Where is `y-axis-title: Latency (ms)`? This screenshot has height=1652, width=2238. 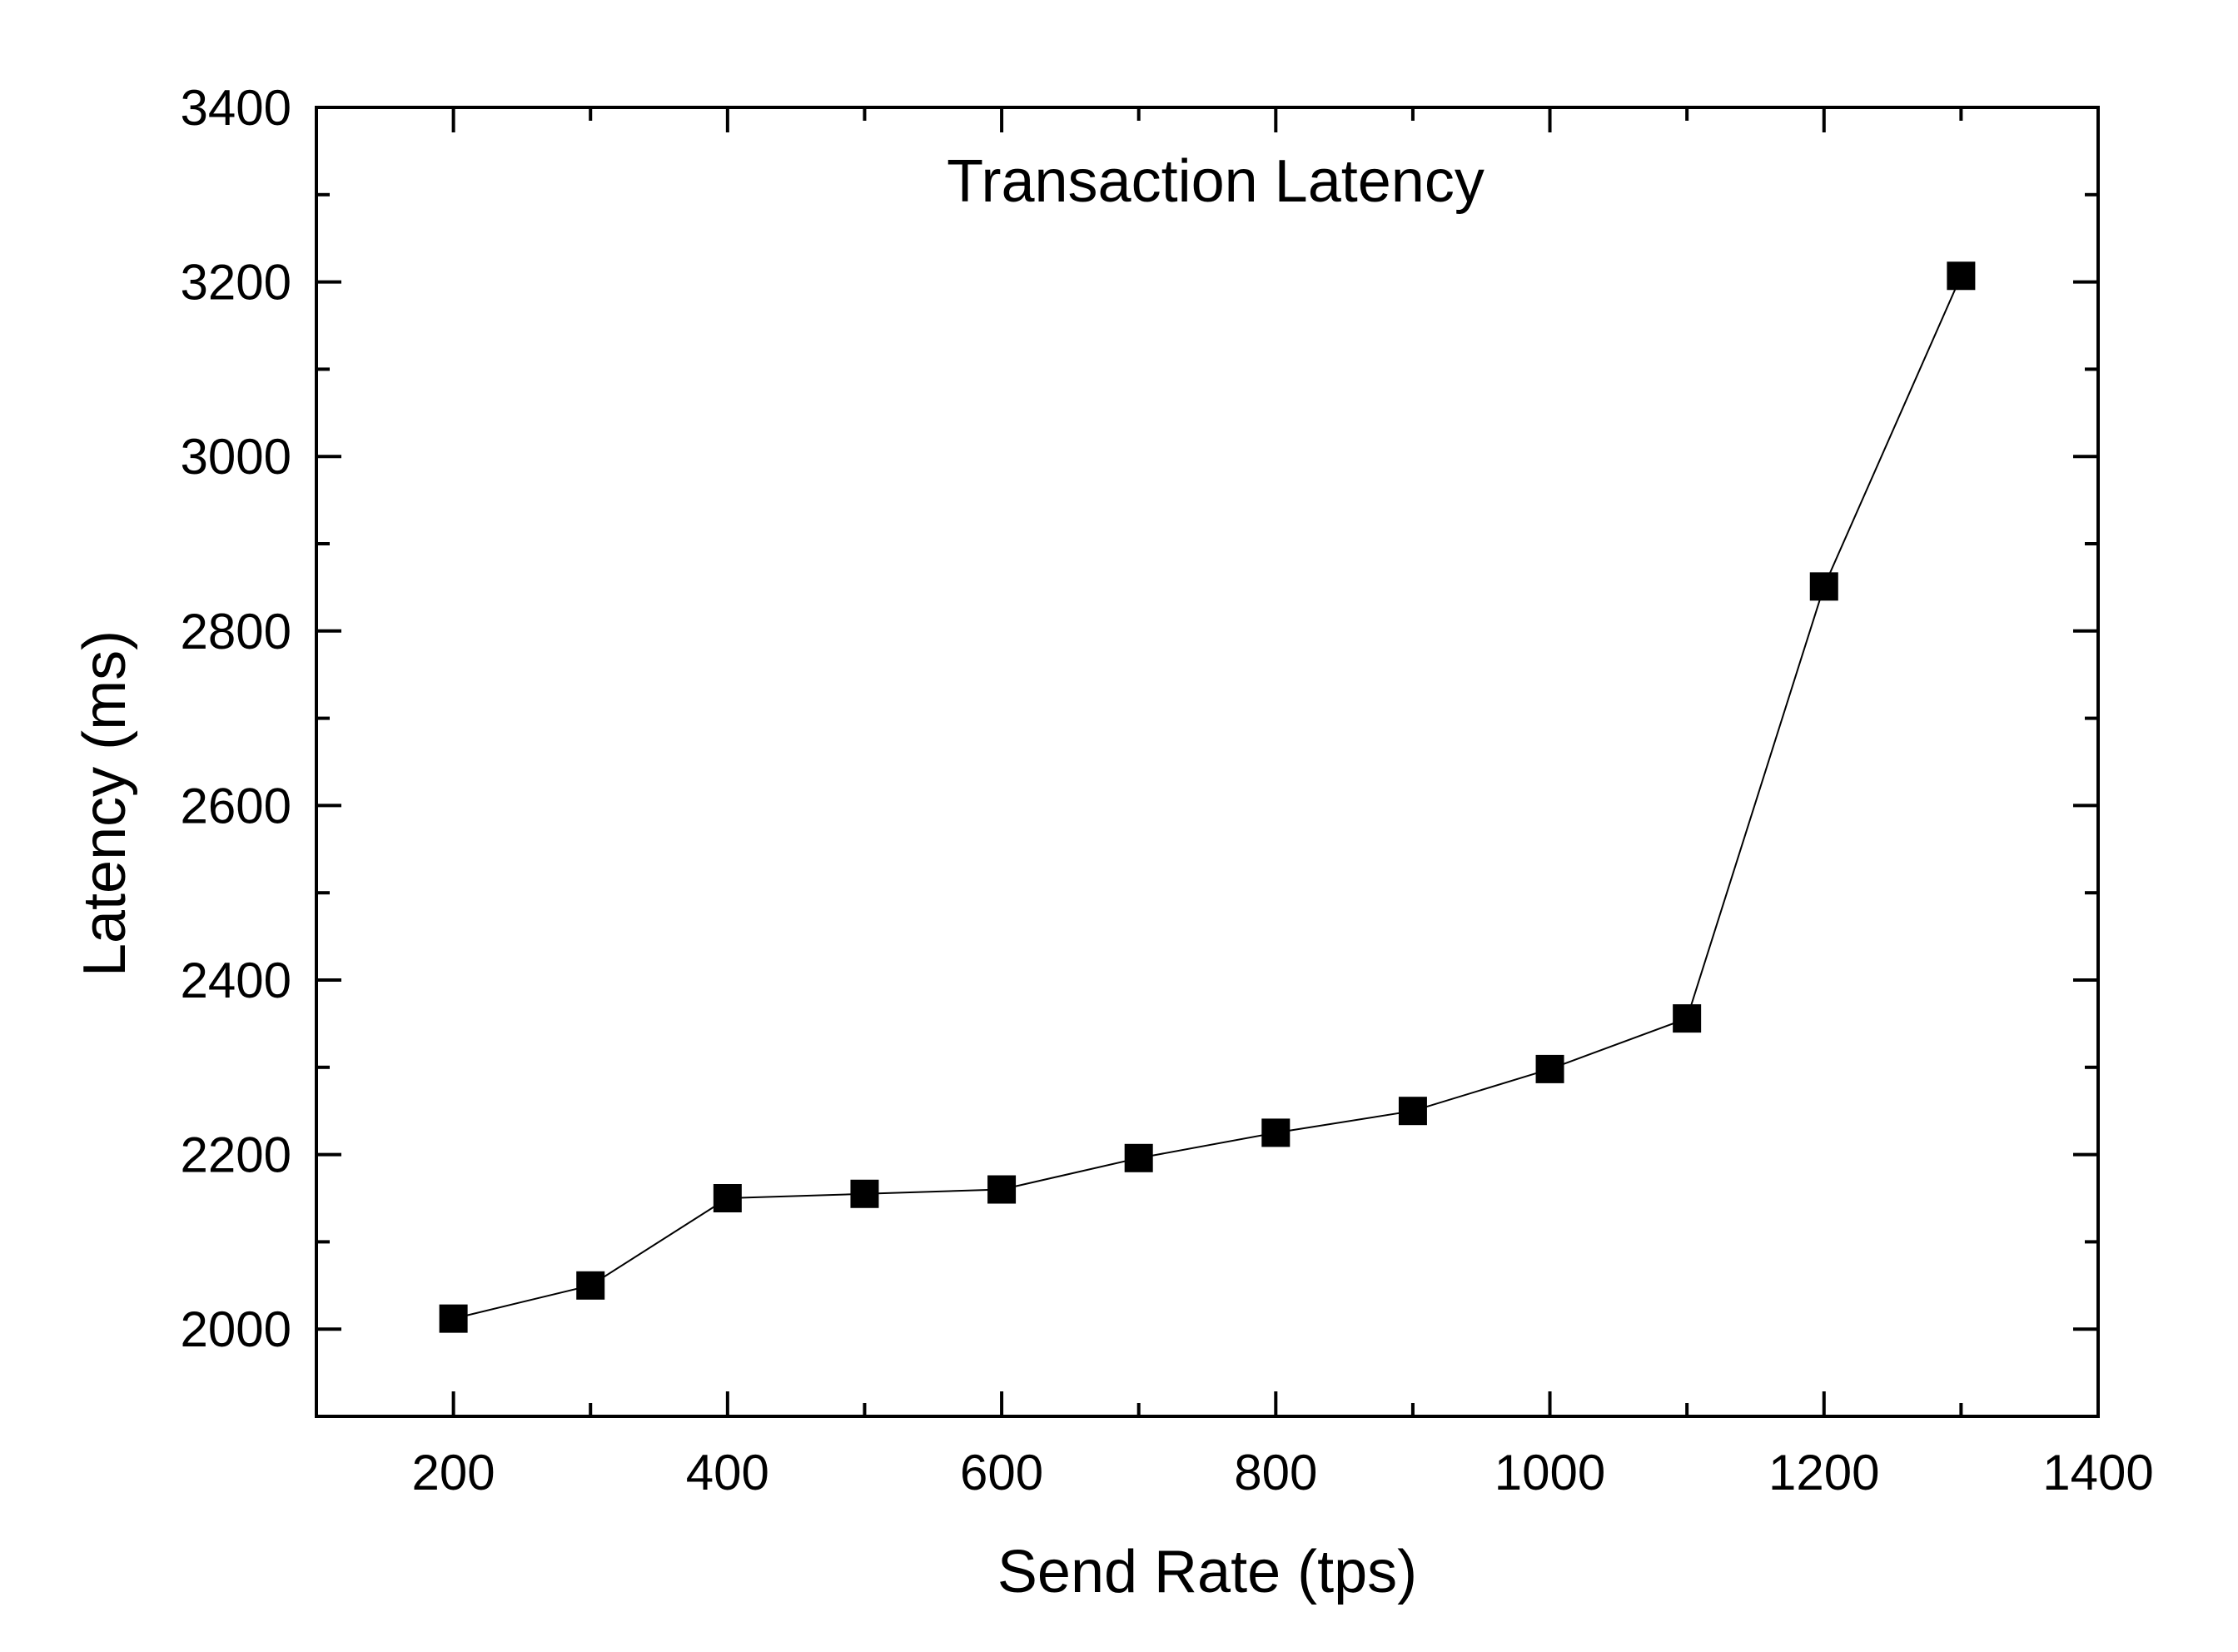 y-axis-title: Latency (ms) is located at coordinates (105, 803).